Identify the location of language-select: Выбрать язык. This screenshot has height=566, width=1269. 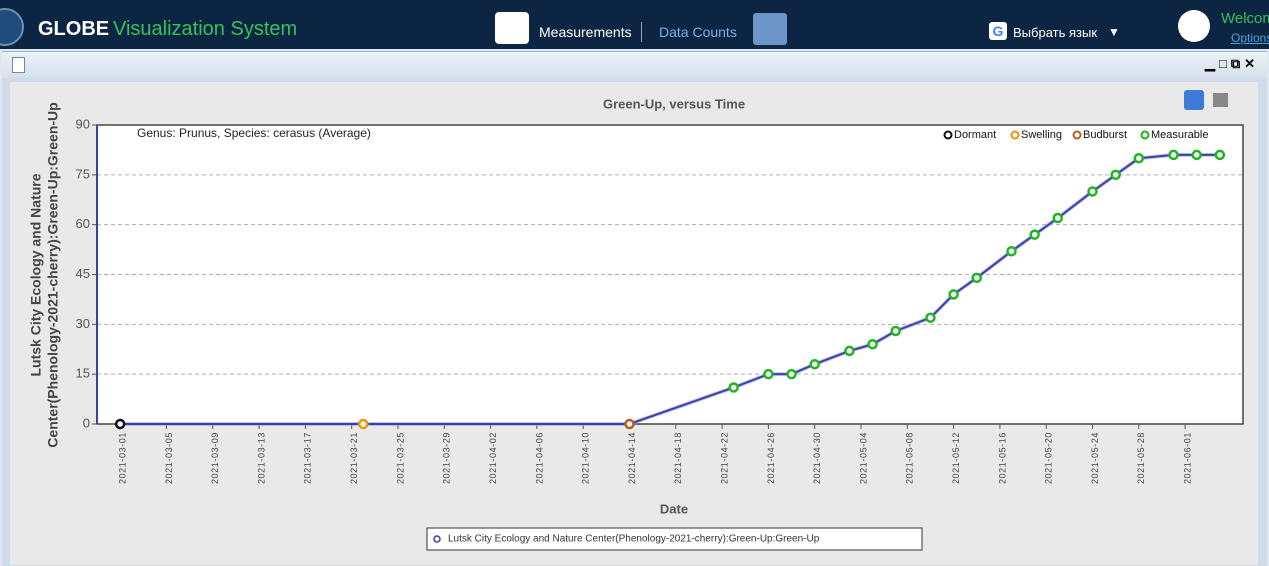
(1055, 32).